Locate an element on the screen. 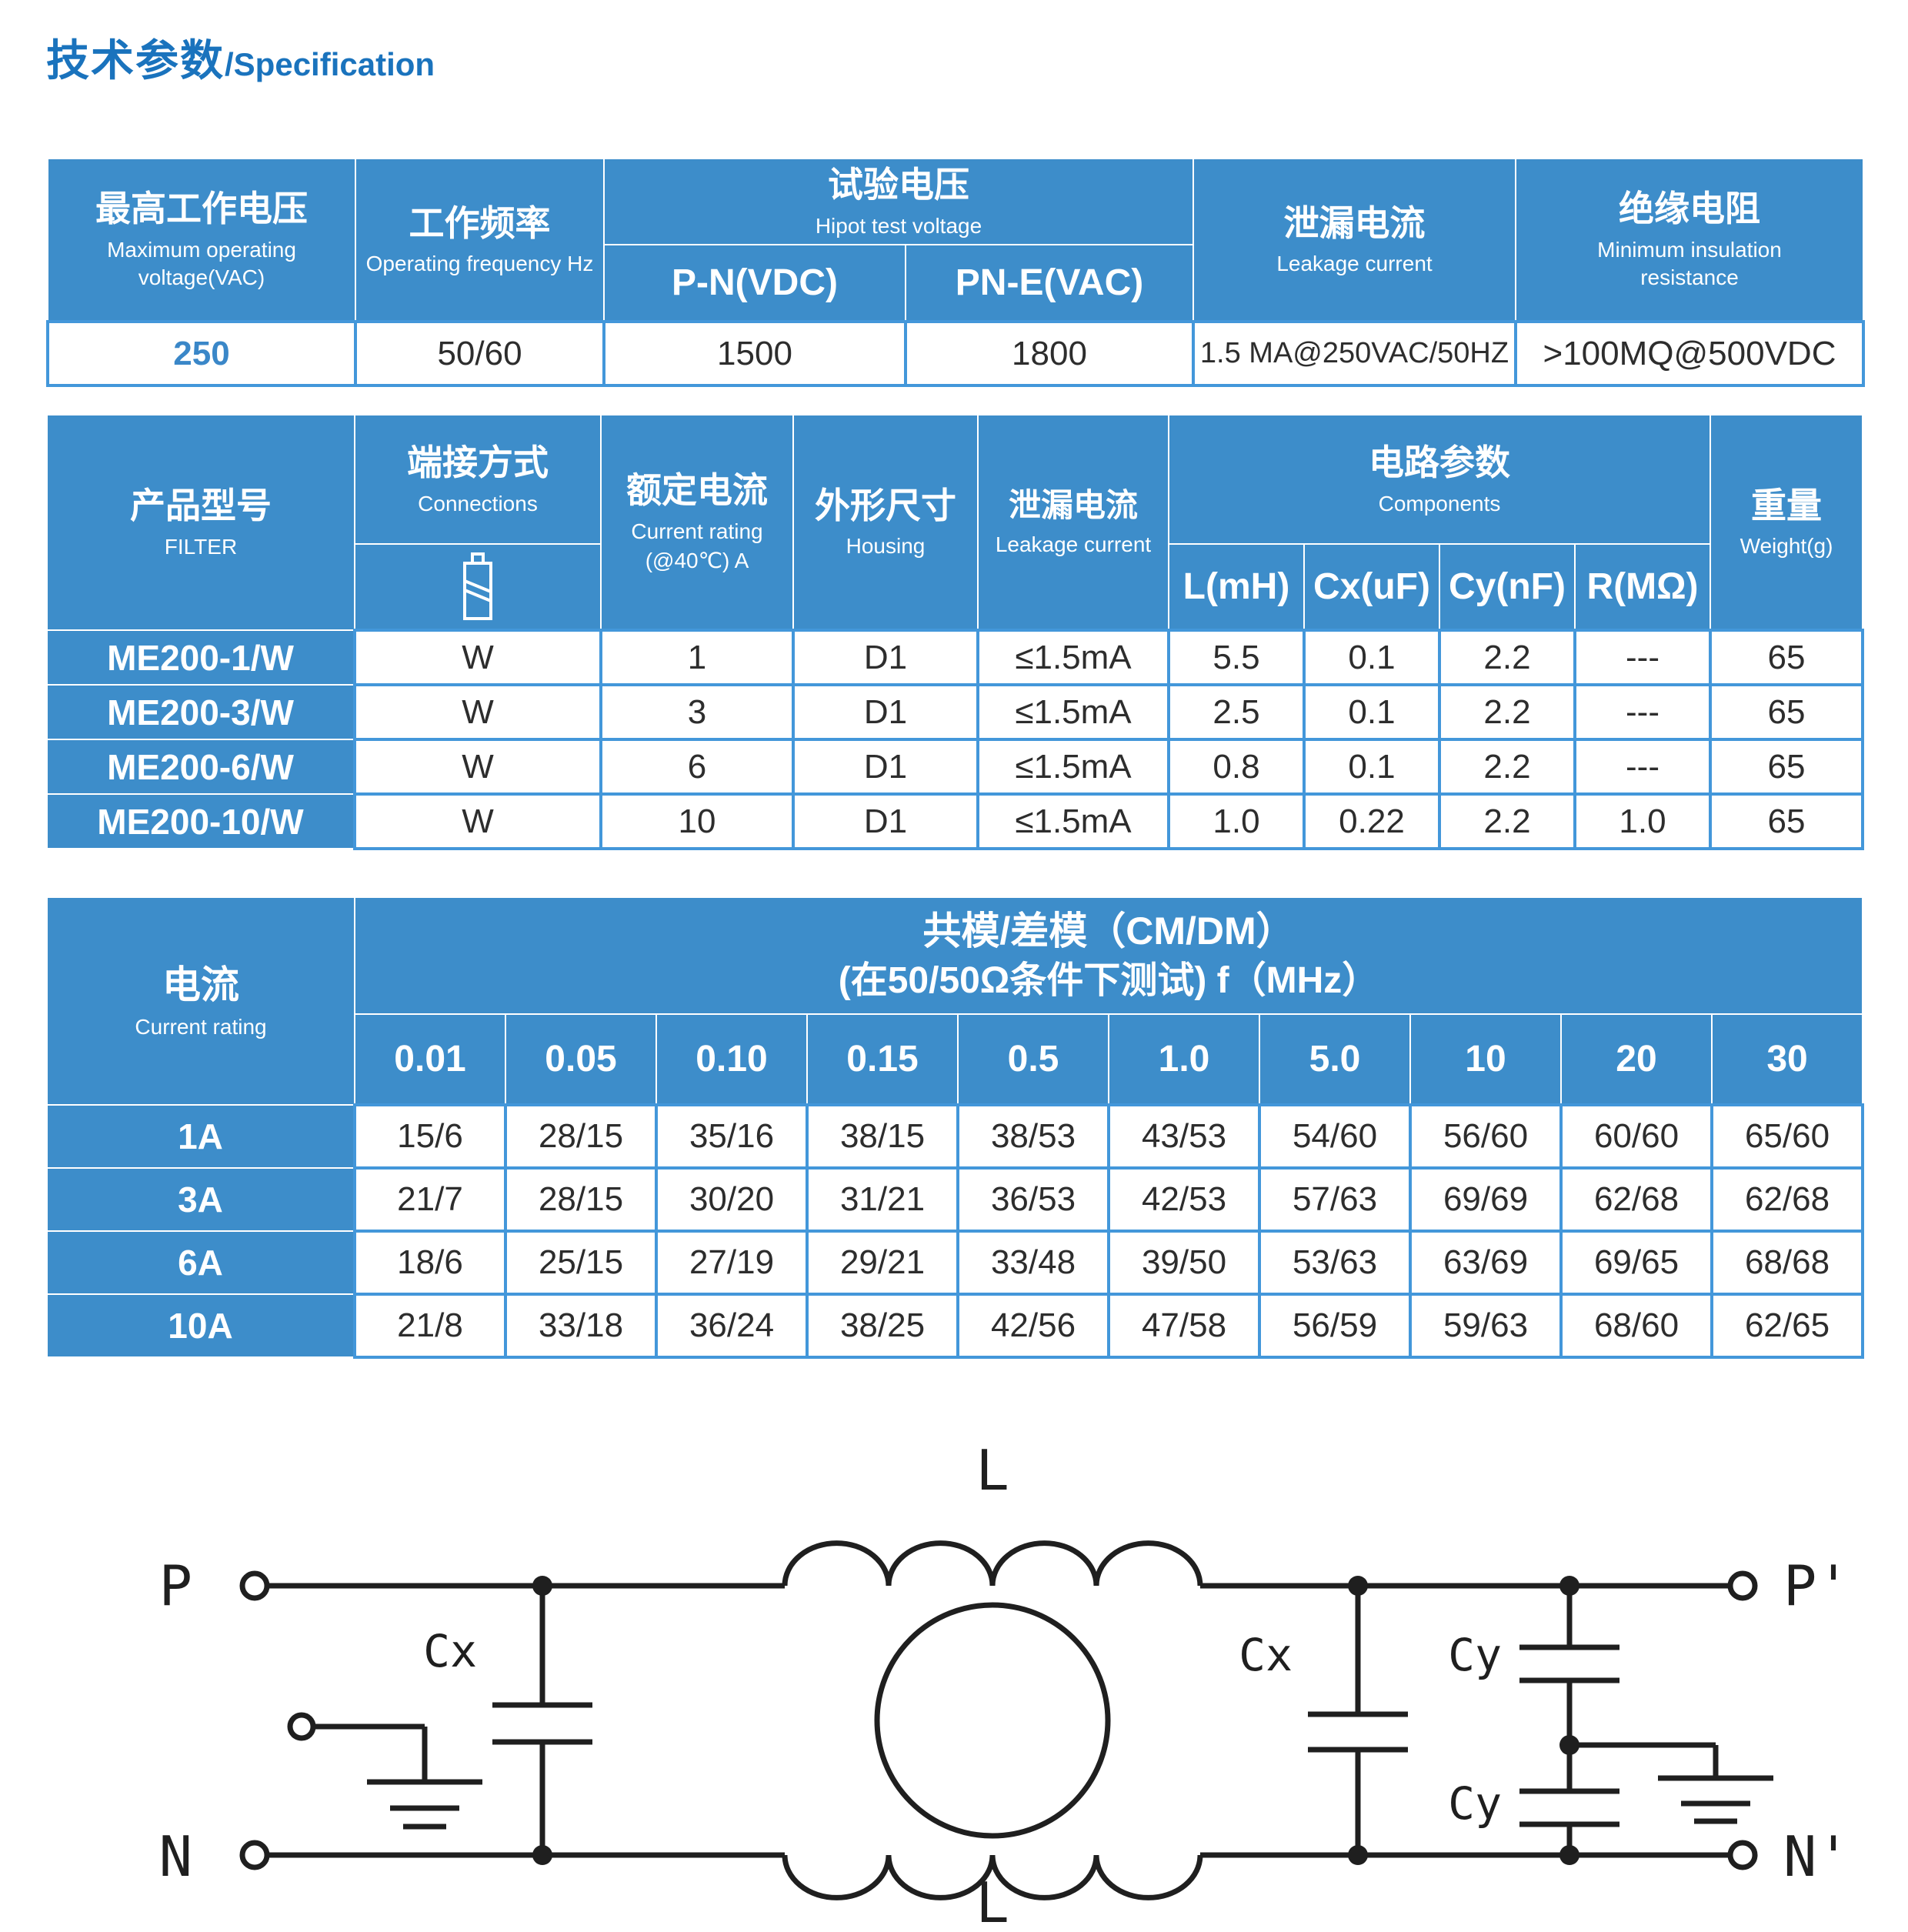 Image resolution: width=1908 pixels, height=1932 pixels. label-n-out: N' is located at coordinates (1816, 1857).